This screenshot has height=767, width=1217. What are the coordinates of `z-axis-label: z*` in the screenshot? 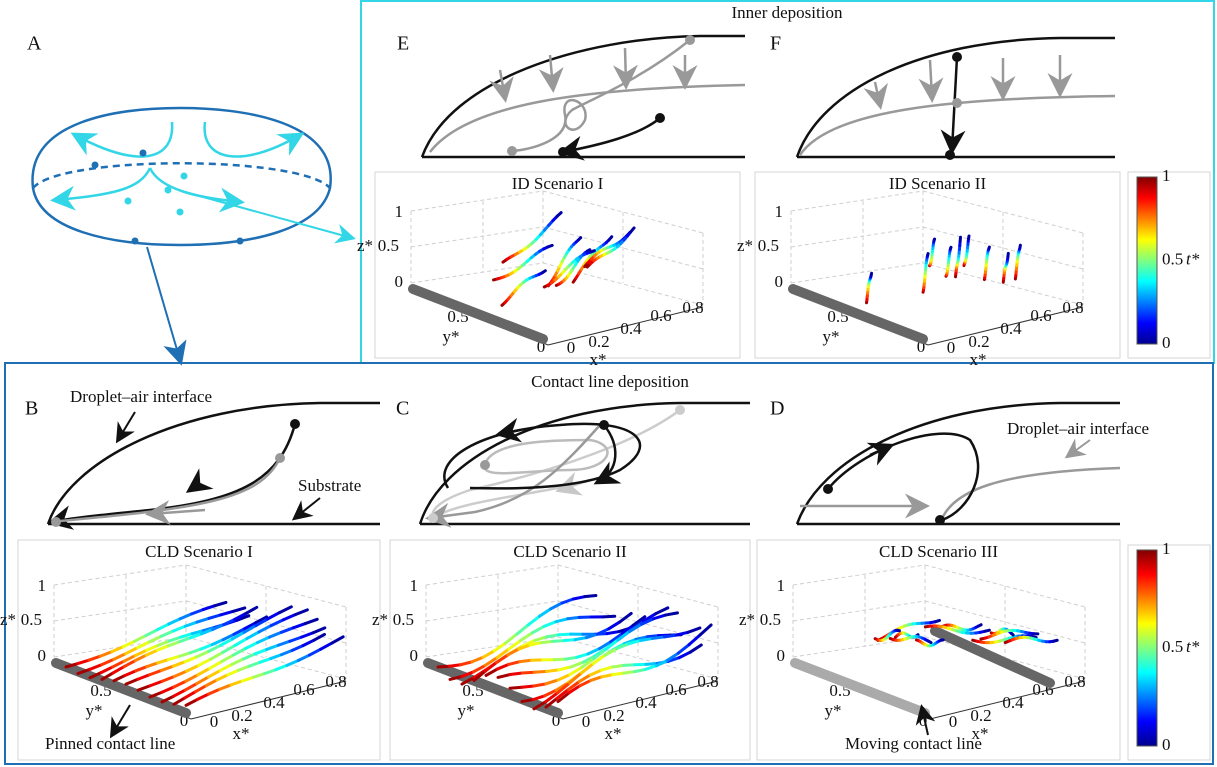 It's located at (745, 245).